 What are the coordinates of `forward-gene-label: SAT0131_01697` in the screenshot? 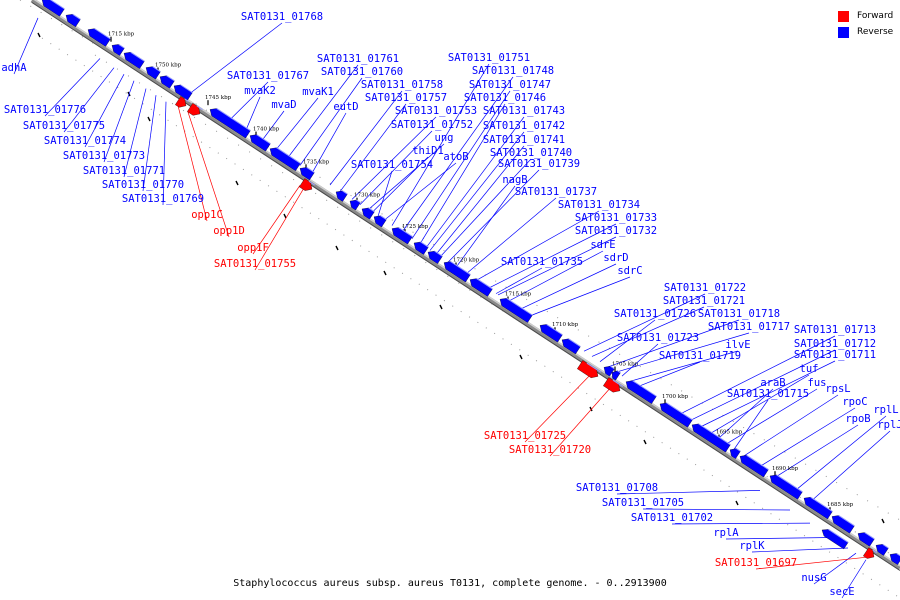 It's located at (756, 563).